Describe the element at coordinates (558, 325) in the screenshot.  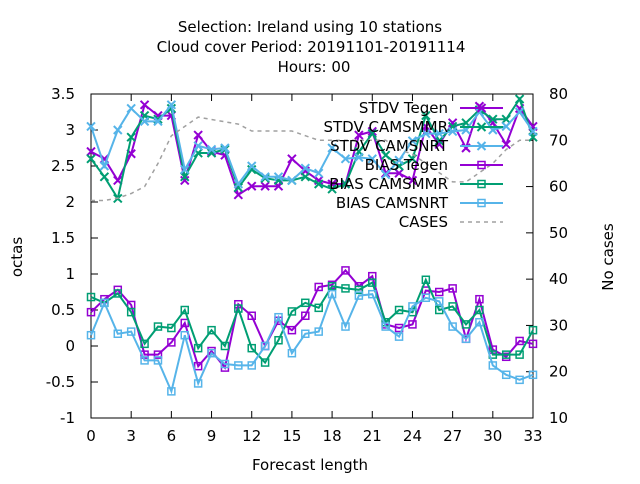
I see `y2-tick-label: 30` at that location.